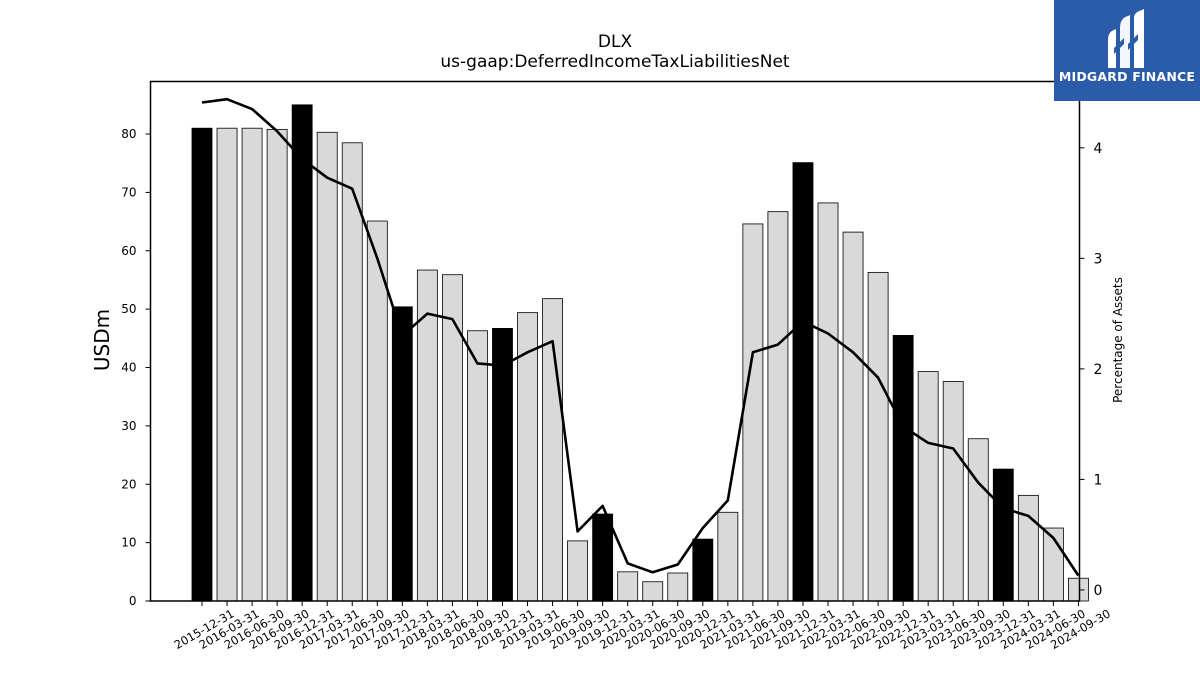  Describe the element at coordinates (128, 484) in the screenshot. I see `y-tick-label: 20` at that location.